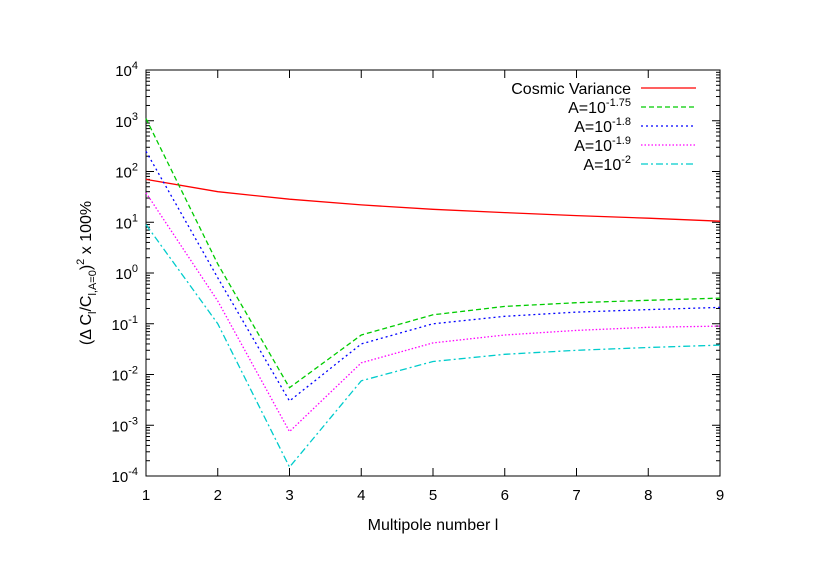  I want to click on legend-label-2: A=10-1.8, so click(602, 126).